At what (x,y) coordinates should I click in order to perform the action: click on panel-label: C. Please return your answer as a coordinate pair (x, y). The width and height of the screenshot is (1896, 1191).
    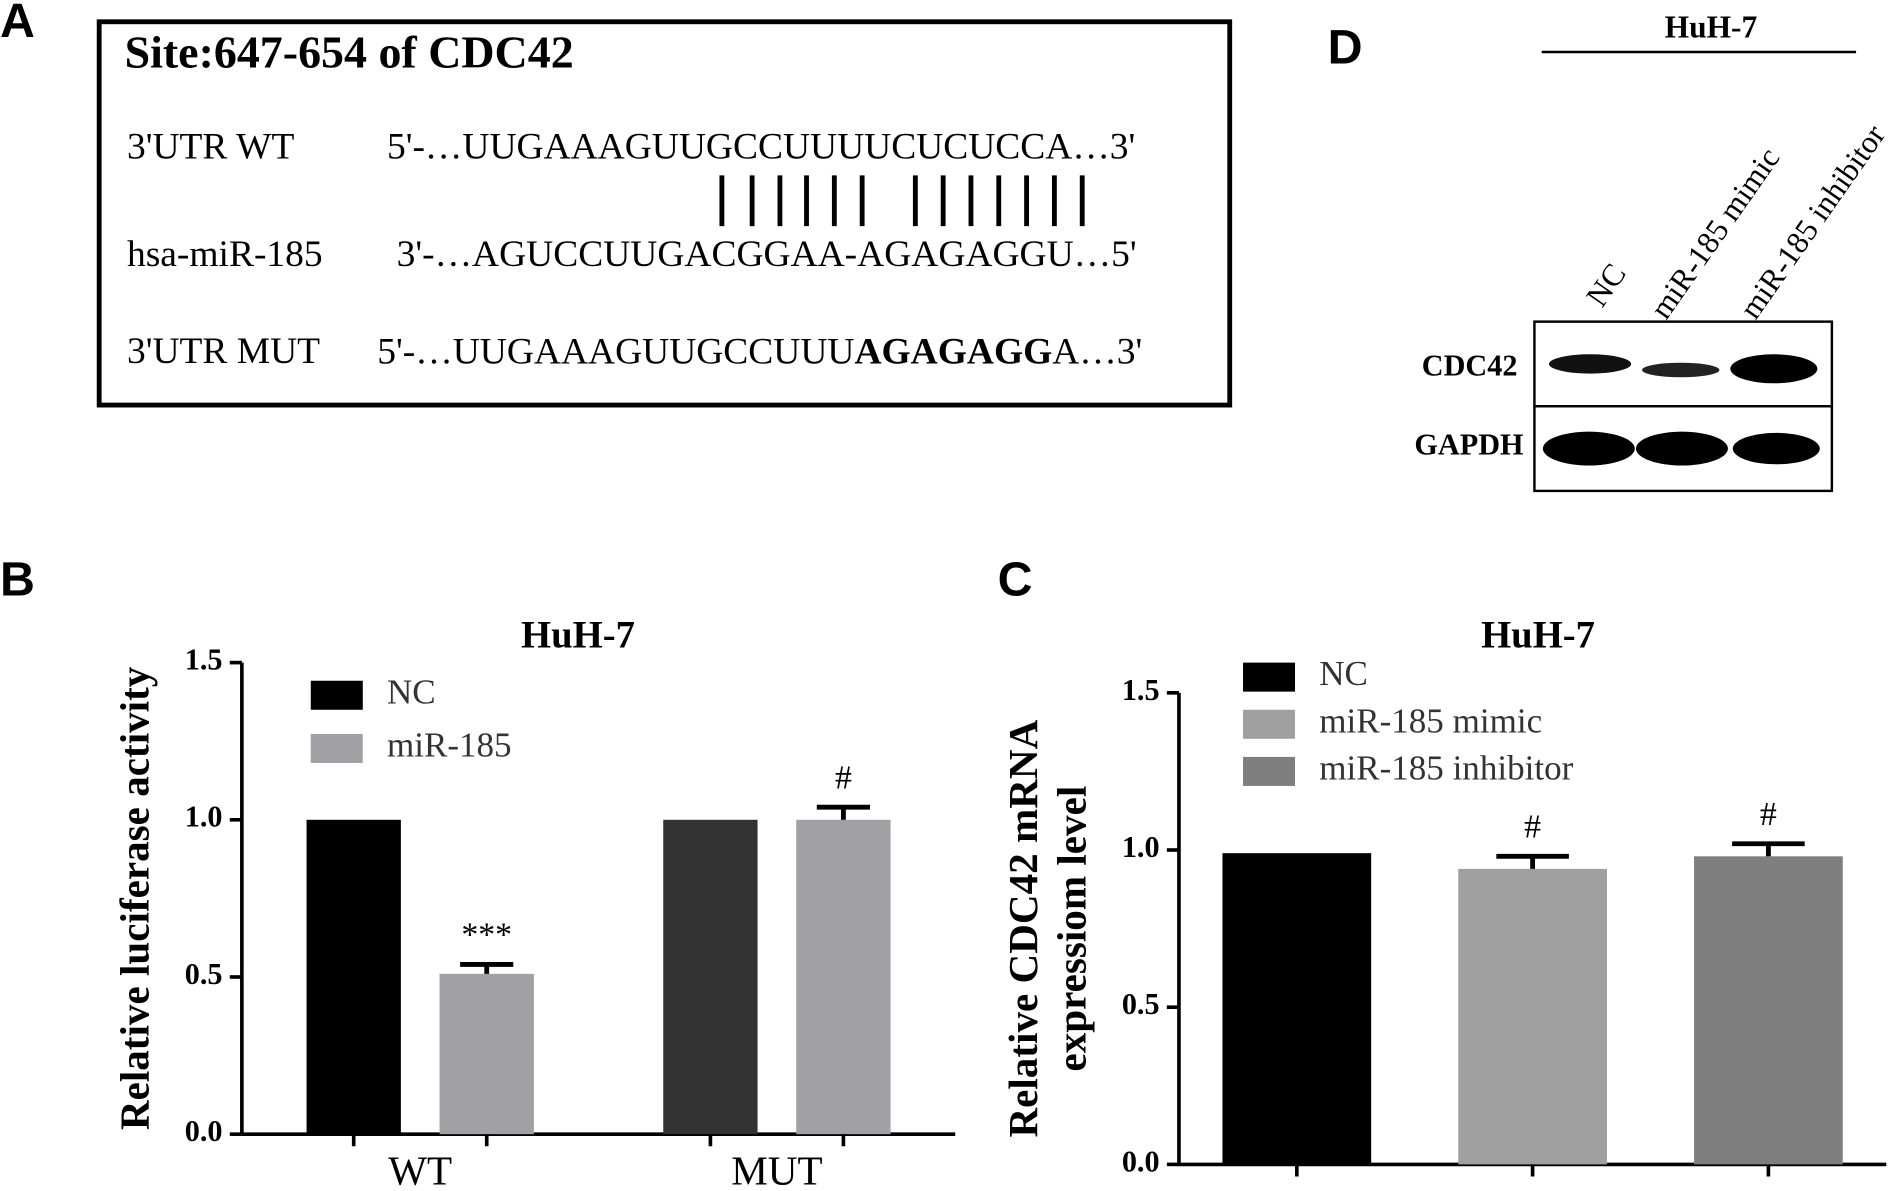
    Looking at the image, I should click on (1015, 580).